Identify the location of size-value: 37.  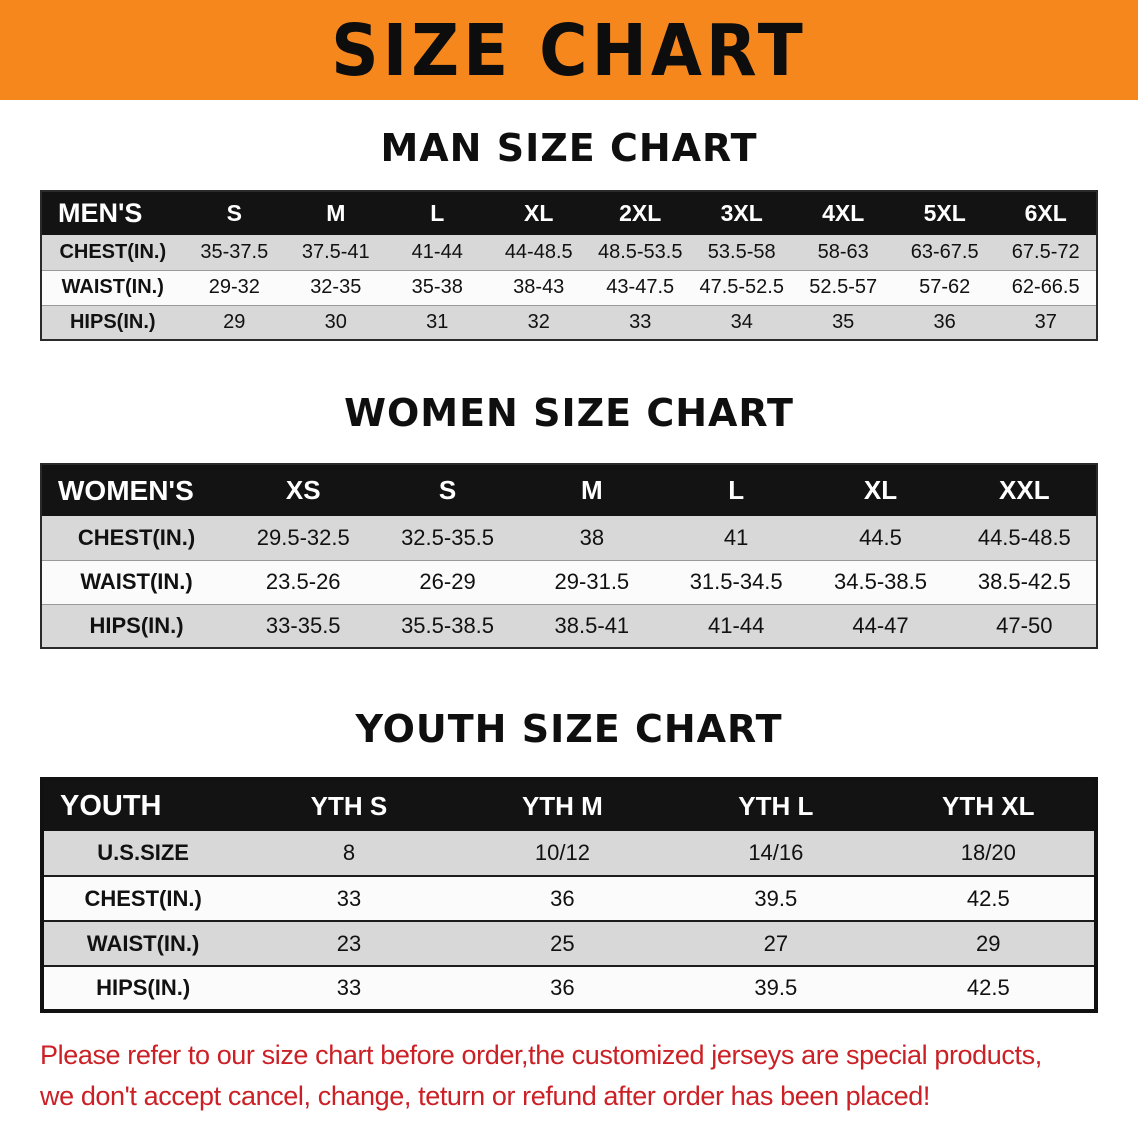
(1045, 321).